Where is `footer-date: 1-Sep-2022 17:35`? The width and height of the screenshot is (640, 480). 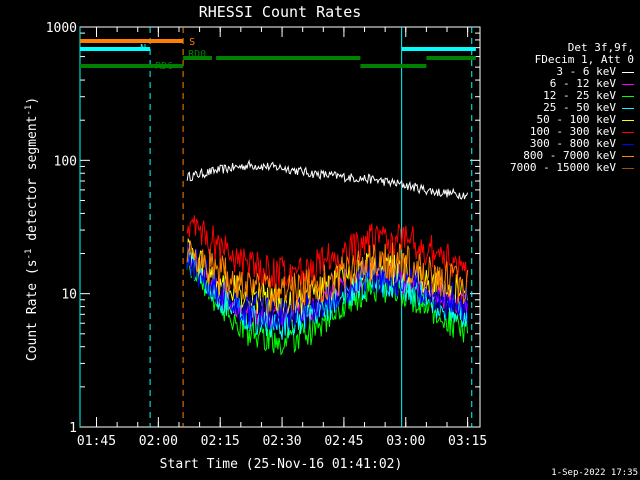 footer-date: 1-Sep-2022 17:35 is located at coordinates (594, 473).